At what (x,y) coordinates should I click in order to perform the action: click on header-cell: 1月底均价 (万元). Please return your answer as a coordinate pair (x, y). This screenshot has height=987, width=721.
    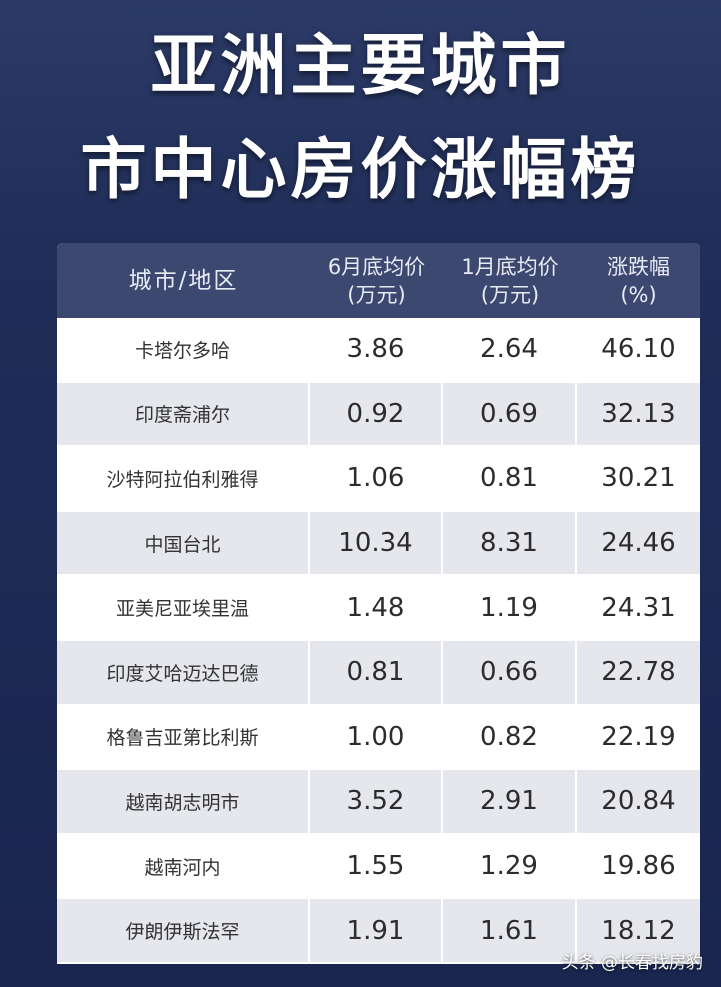
    Looking at the image, I should click on (510, 280).